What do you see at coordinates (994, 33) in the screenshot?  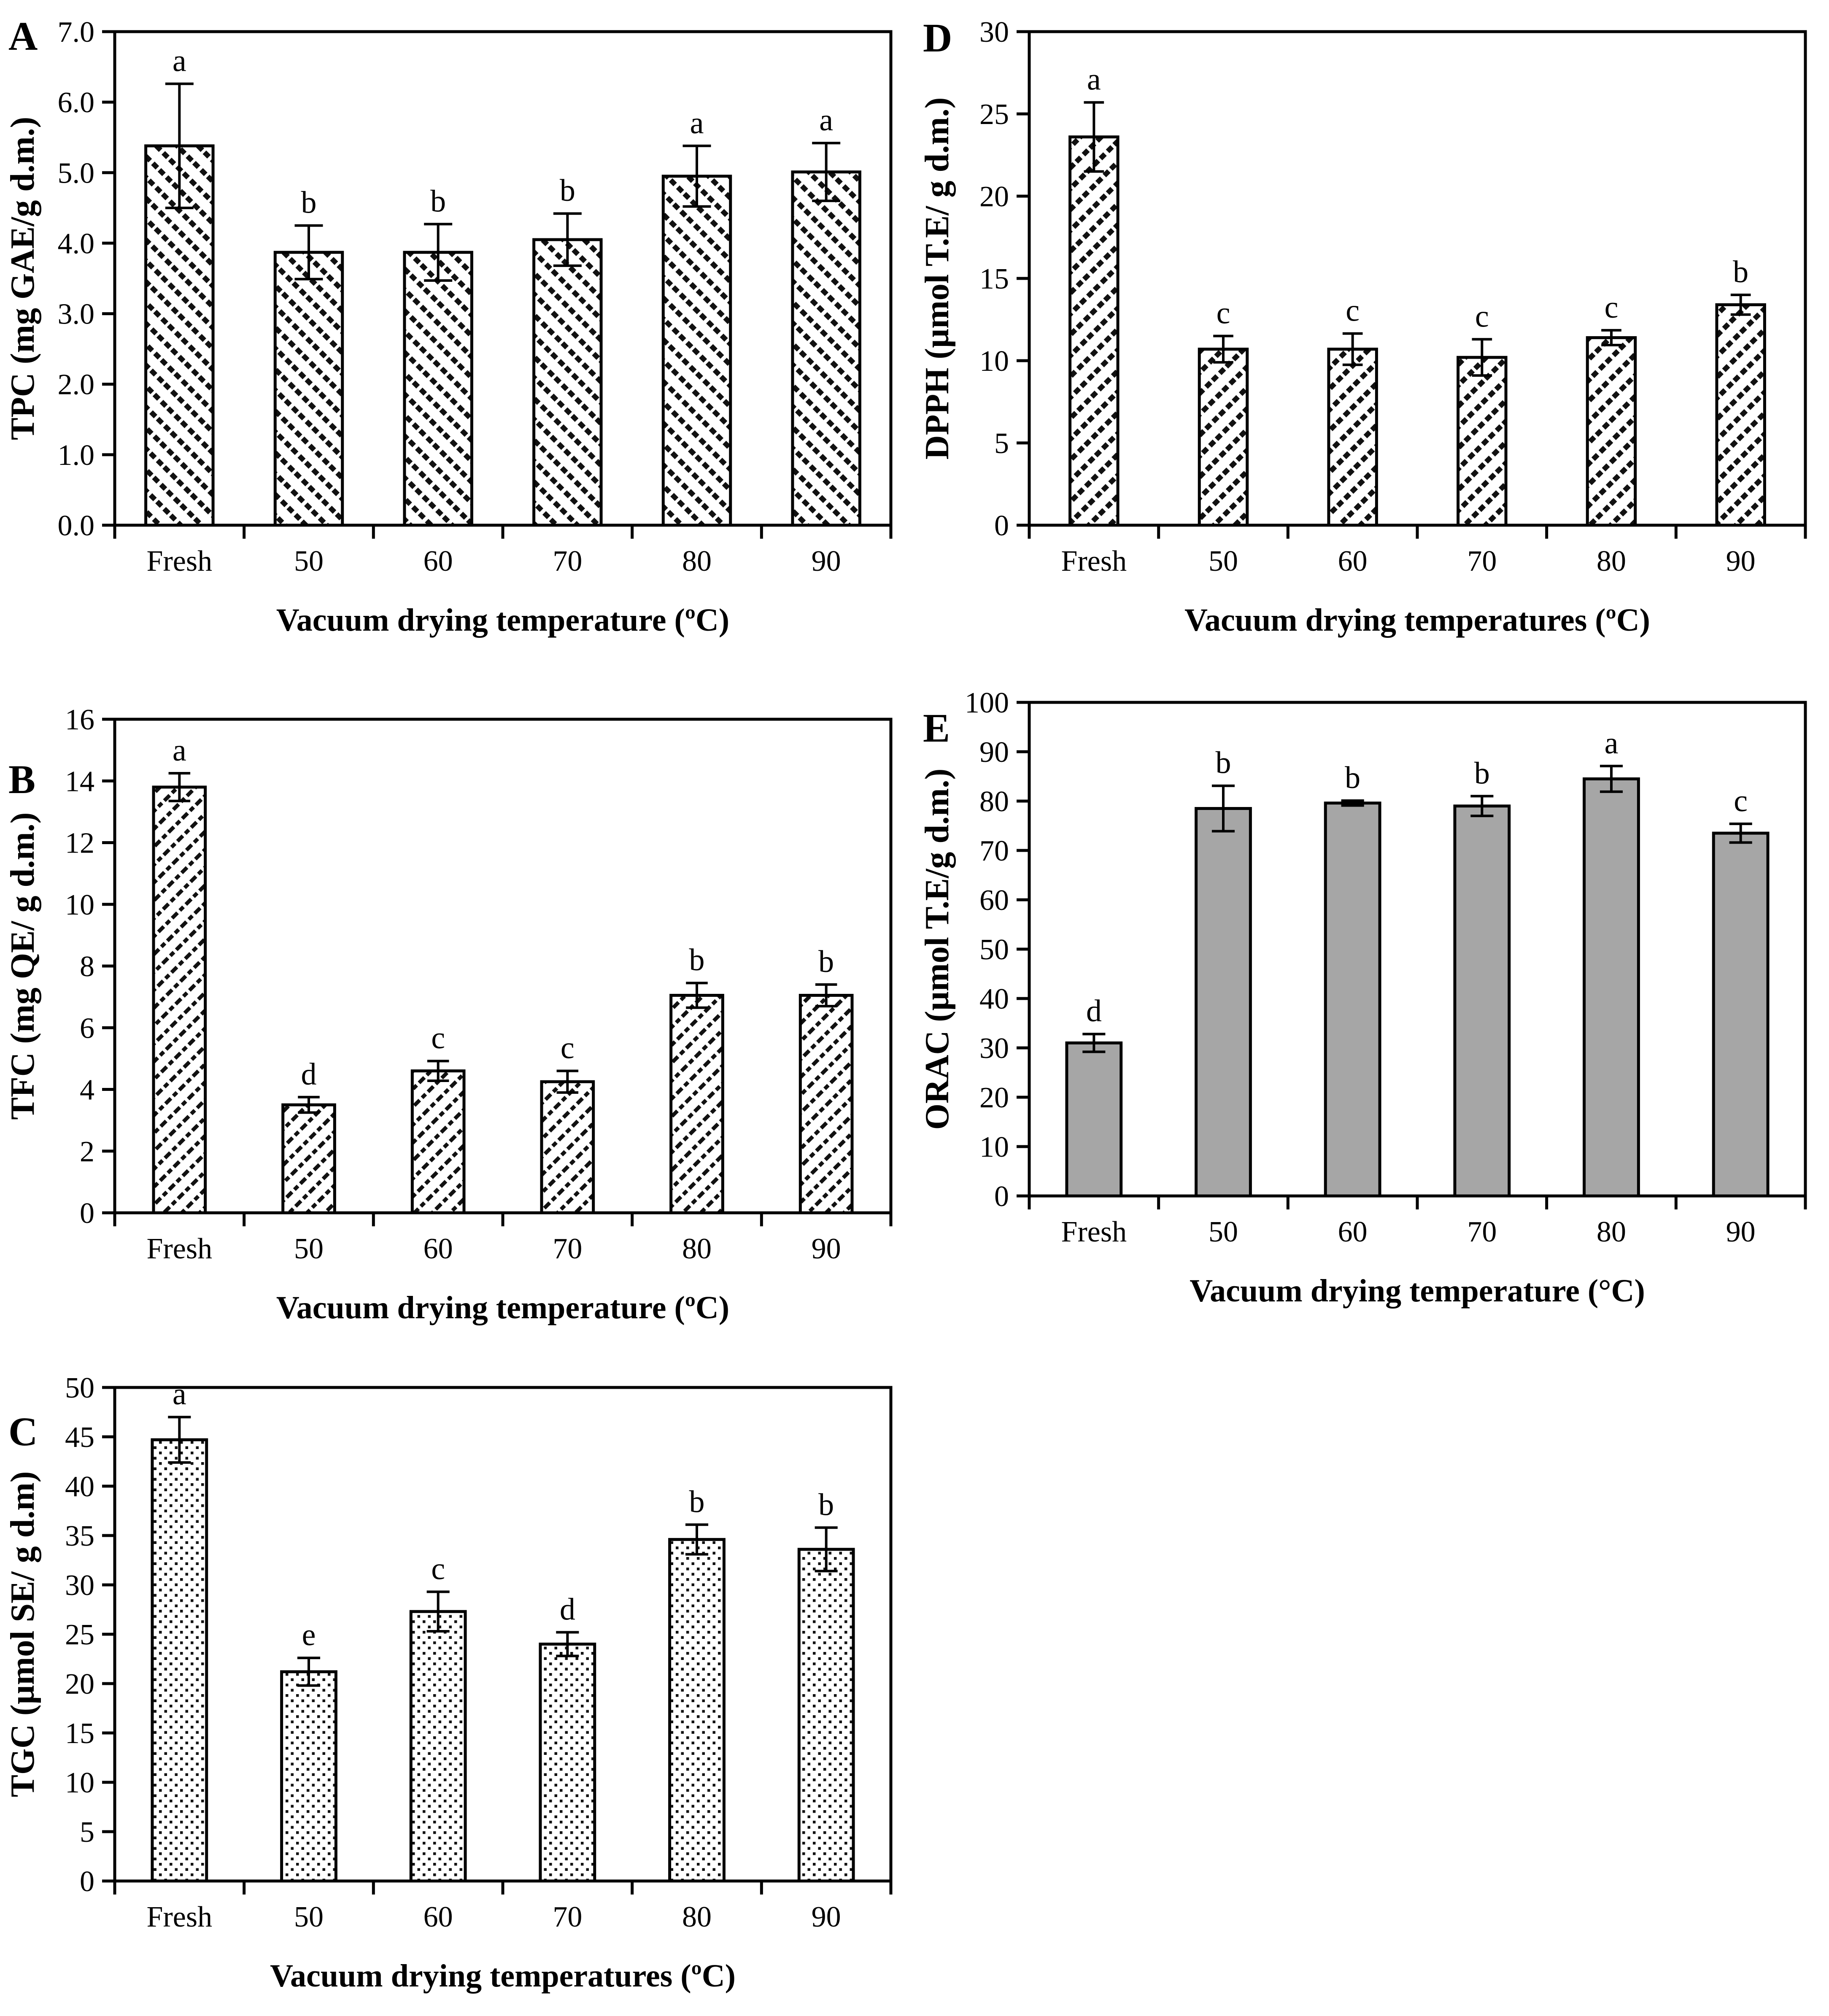 I see `y-tick-label: 30` at bounding box center [994, 33].